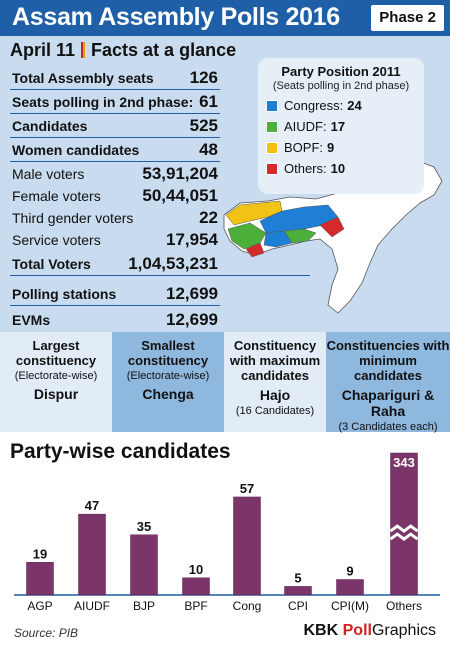 The width and height of the screenshot is (450, 650). Describe the element at coordinates (247, 488) in the screenshot. I see `bar-value-label: 57` at that location.